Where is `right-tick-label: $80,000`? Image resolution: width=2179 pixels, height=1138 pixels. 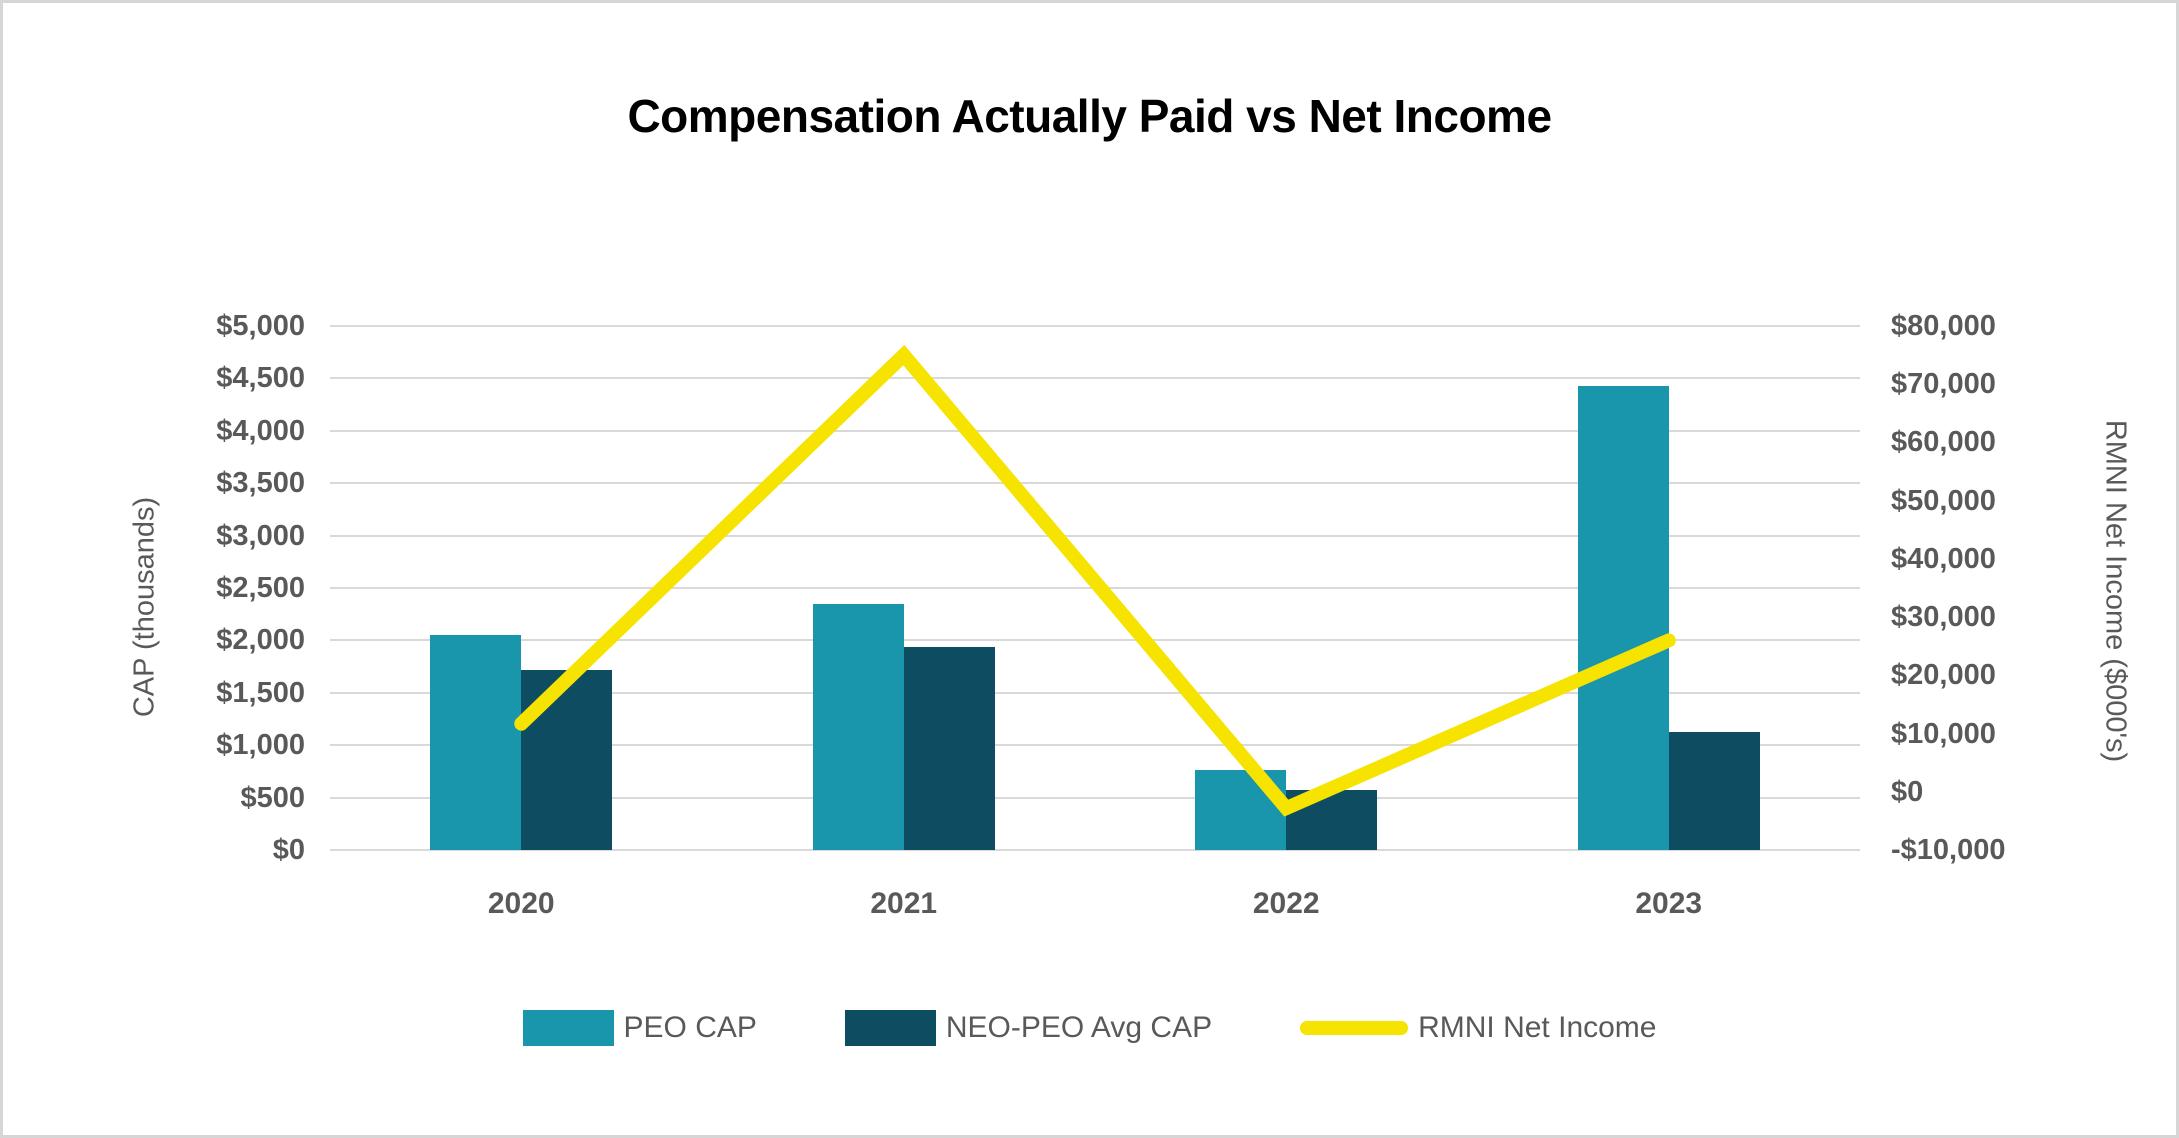 right-tick-label: $80,000 is located at coordinates (1943, 326).